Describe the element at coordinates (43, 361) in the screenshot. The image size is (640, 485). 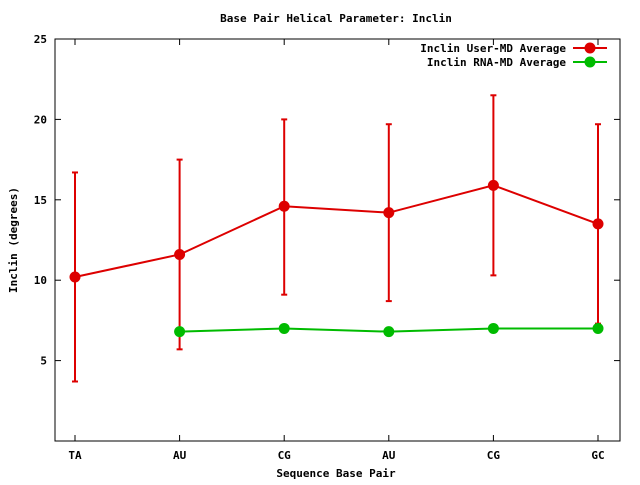
I see `y-tick-label: 5` at that location.